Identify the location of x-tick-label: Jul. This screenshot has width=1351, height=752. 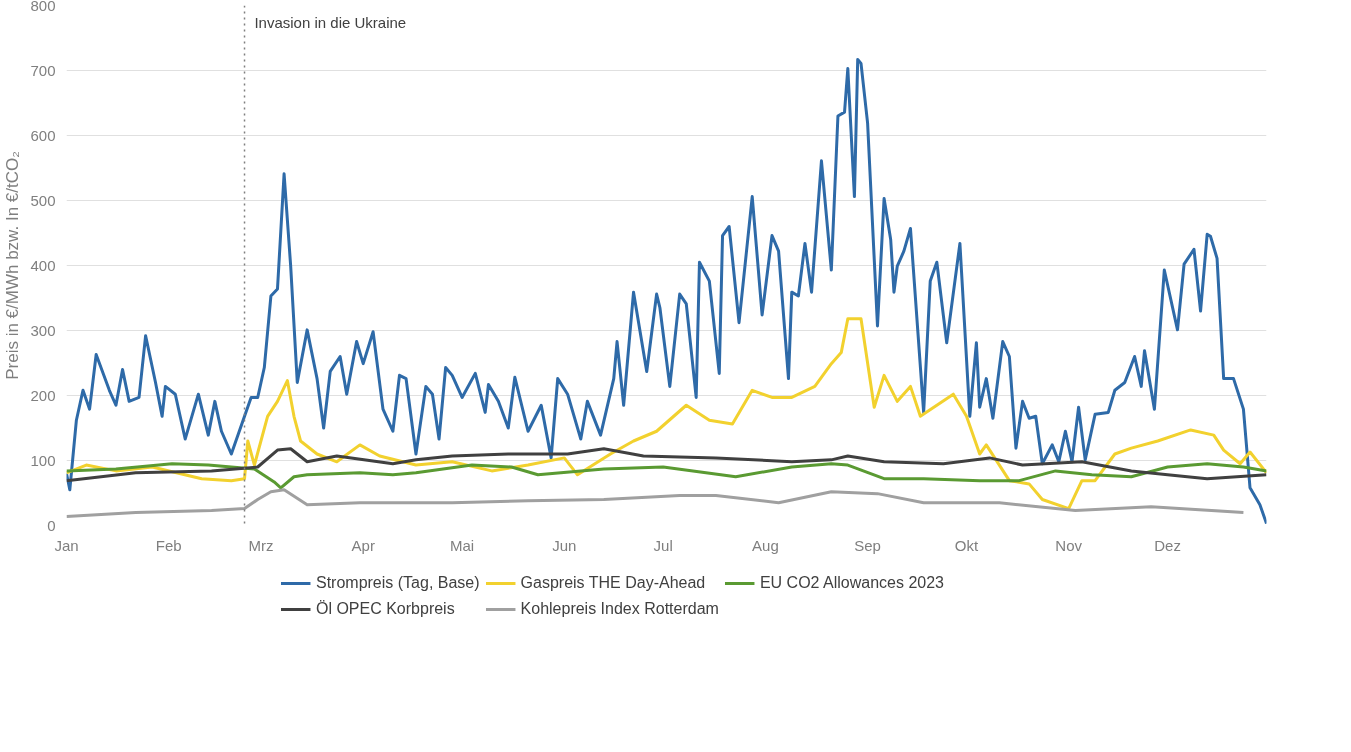
(663, 545).